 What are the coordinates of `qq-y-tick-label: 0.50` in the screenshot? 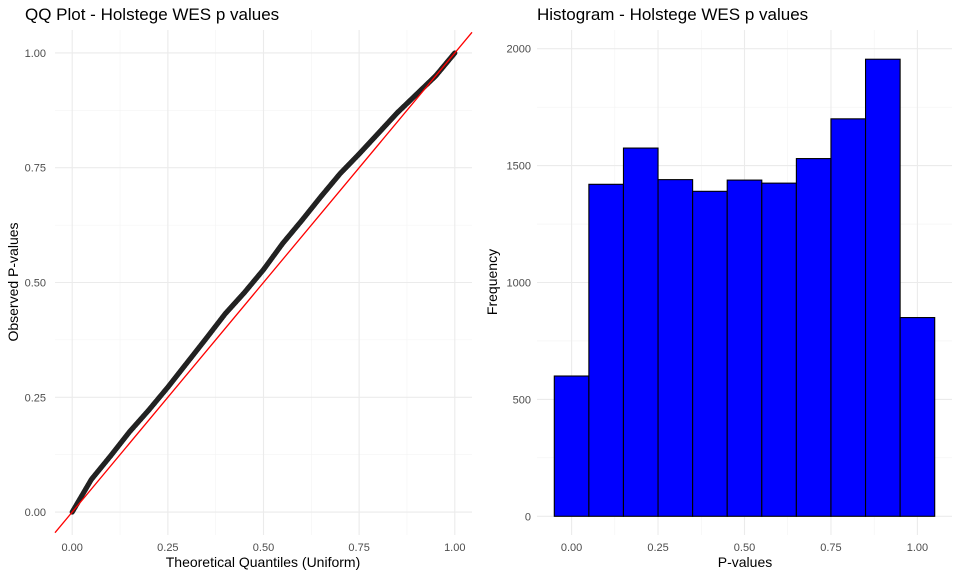 It's located at (35, 284).